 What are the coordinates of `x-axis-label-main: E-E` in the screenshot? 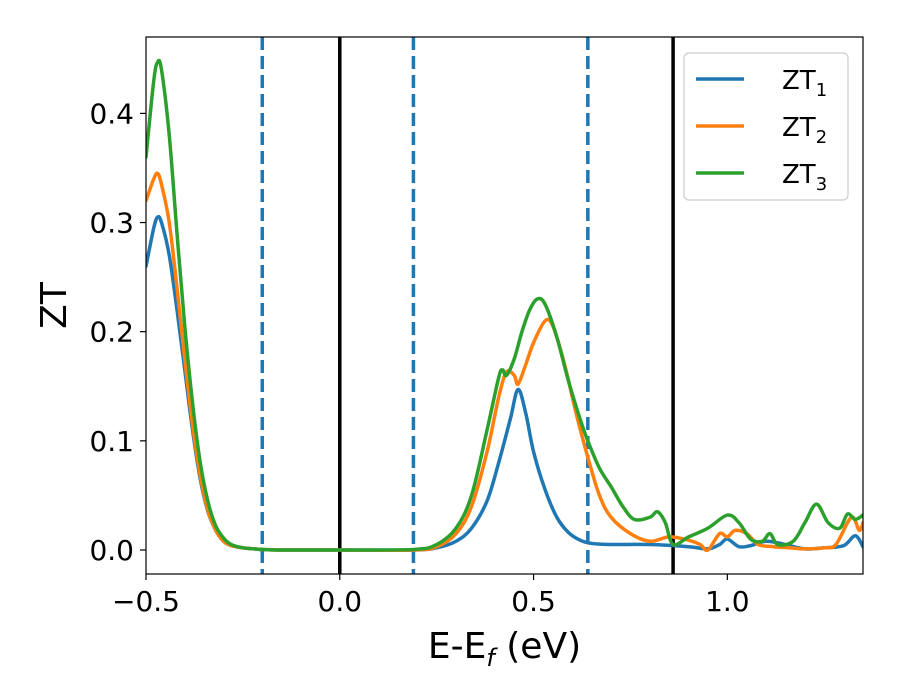 It's located at (457, 646).